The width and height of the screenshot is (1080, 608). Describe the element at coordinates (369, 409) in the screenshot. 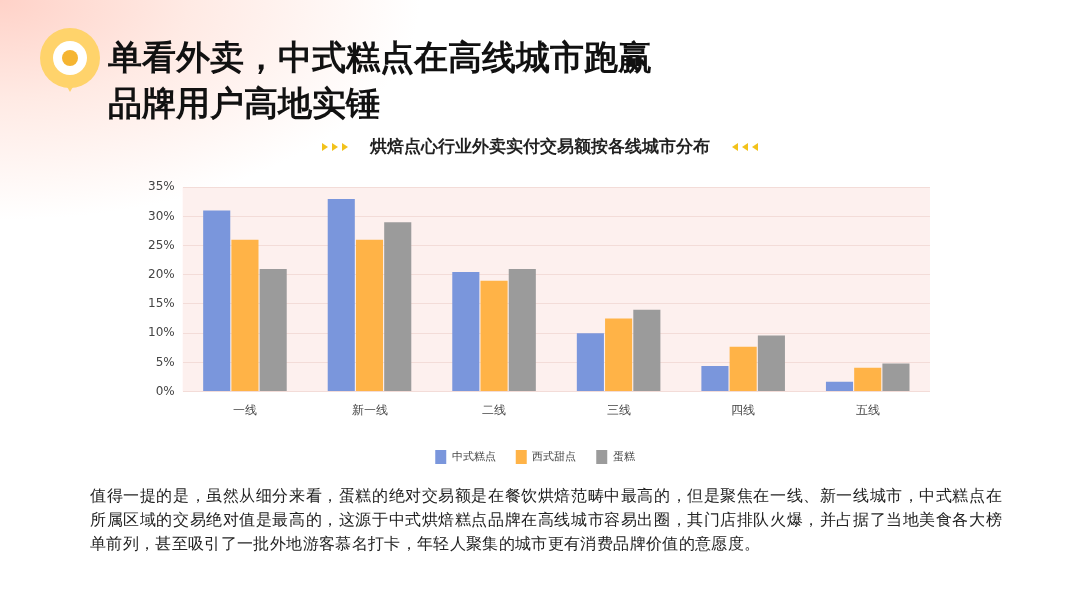

I see `x-tick-label: 新一线` at that location.